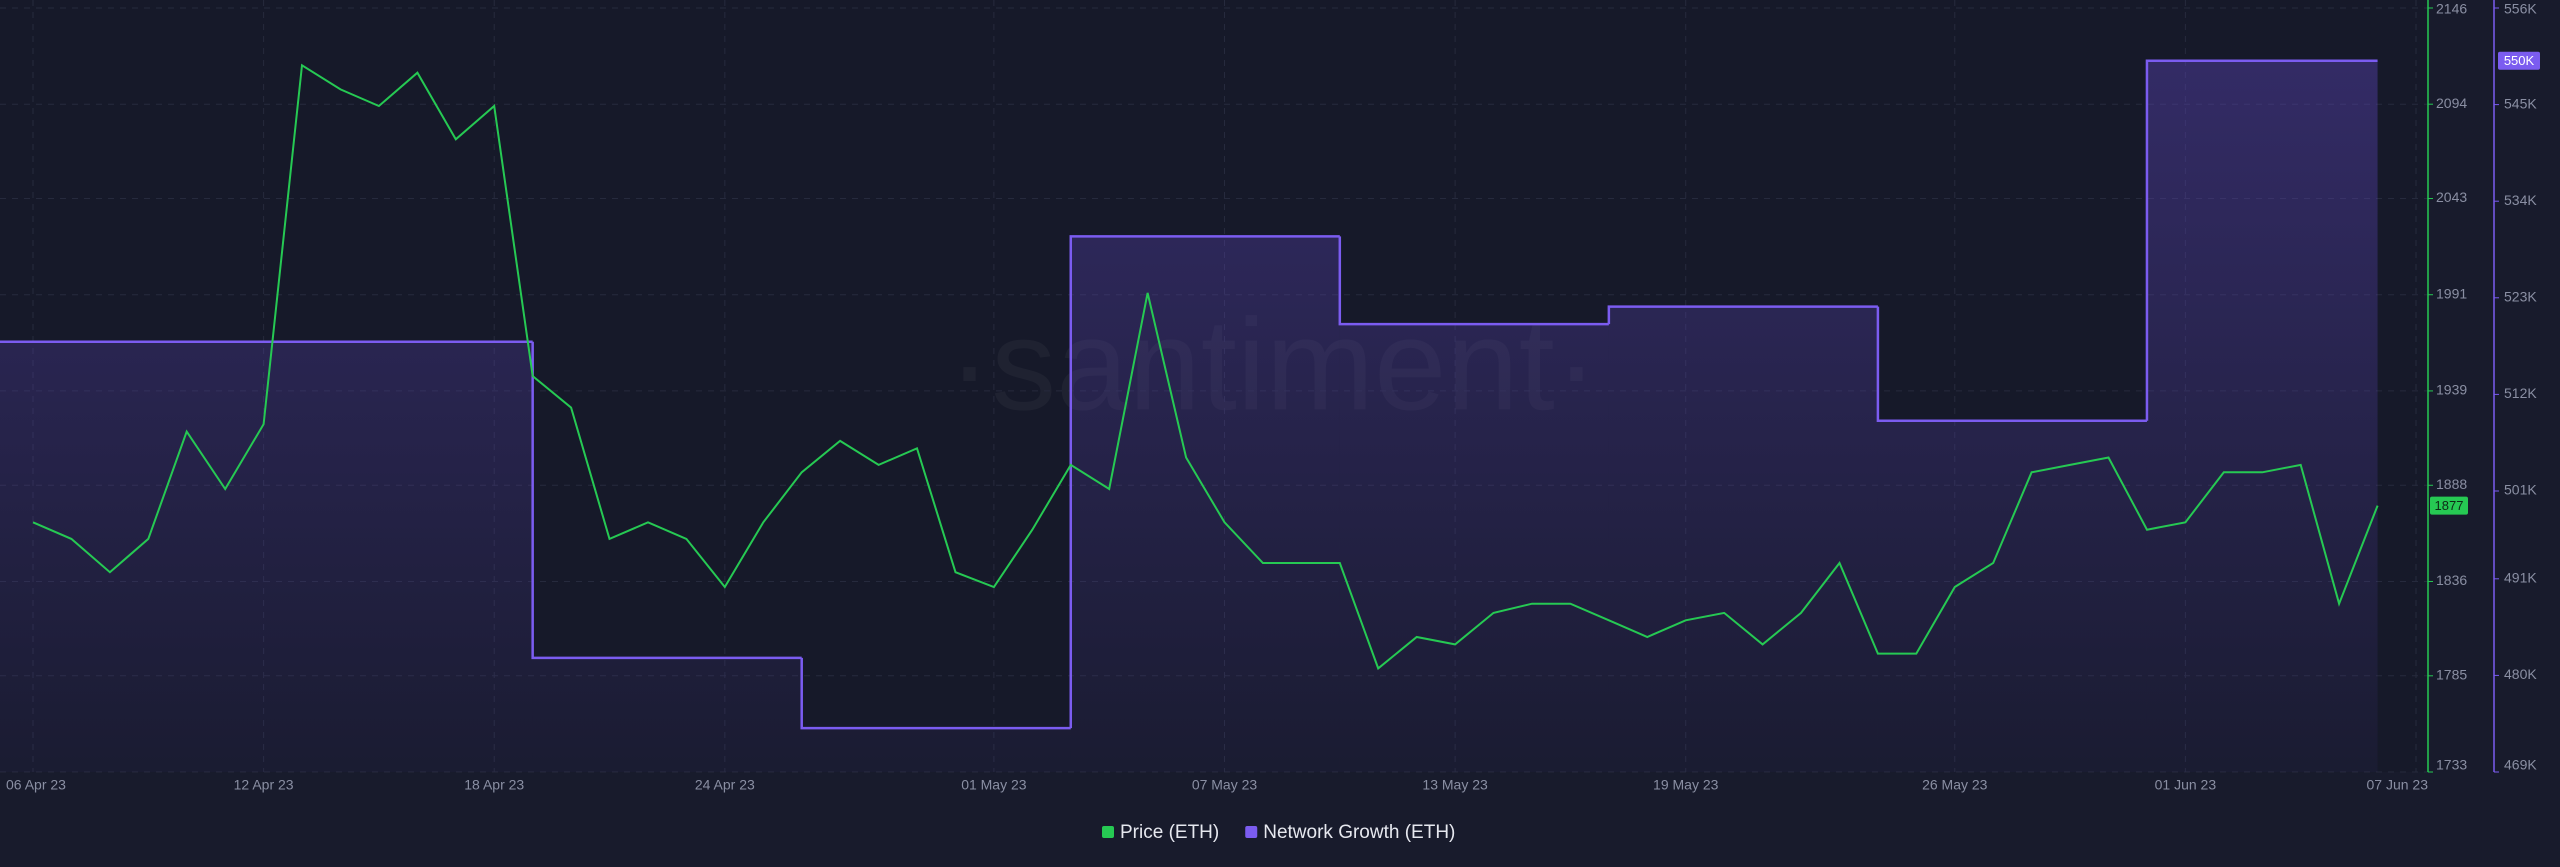  What do you see at coordinates (2451, 390) in the screenshot?
I see `y-tick-label: 1939` at bounding box center [2451, 390].